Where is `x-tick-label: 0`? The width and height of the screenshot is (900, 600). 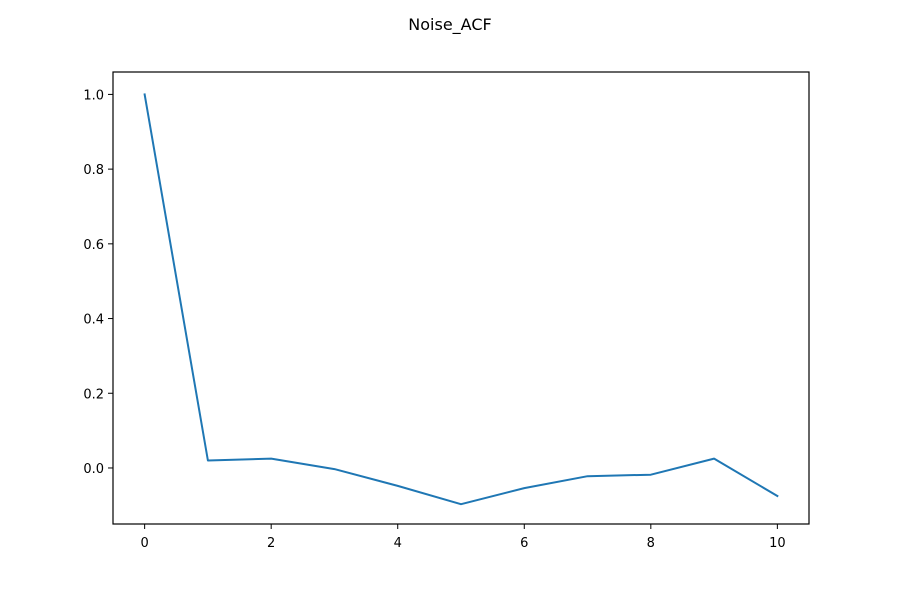
x-tick-label: 0 is located at coordinates (144, 543).